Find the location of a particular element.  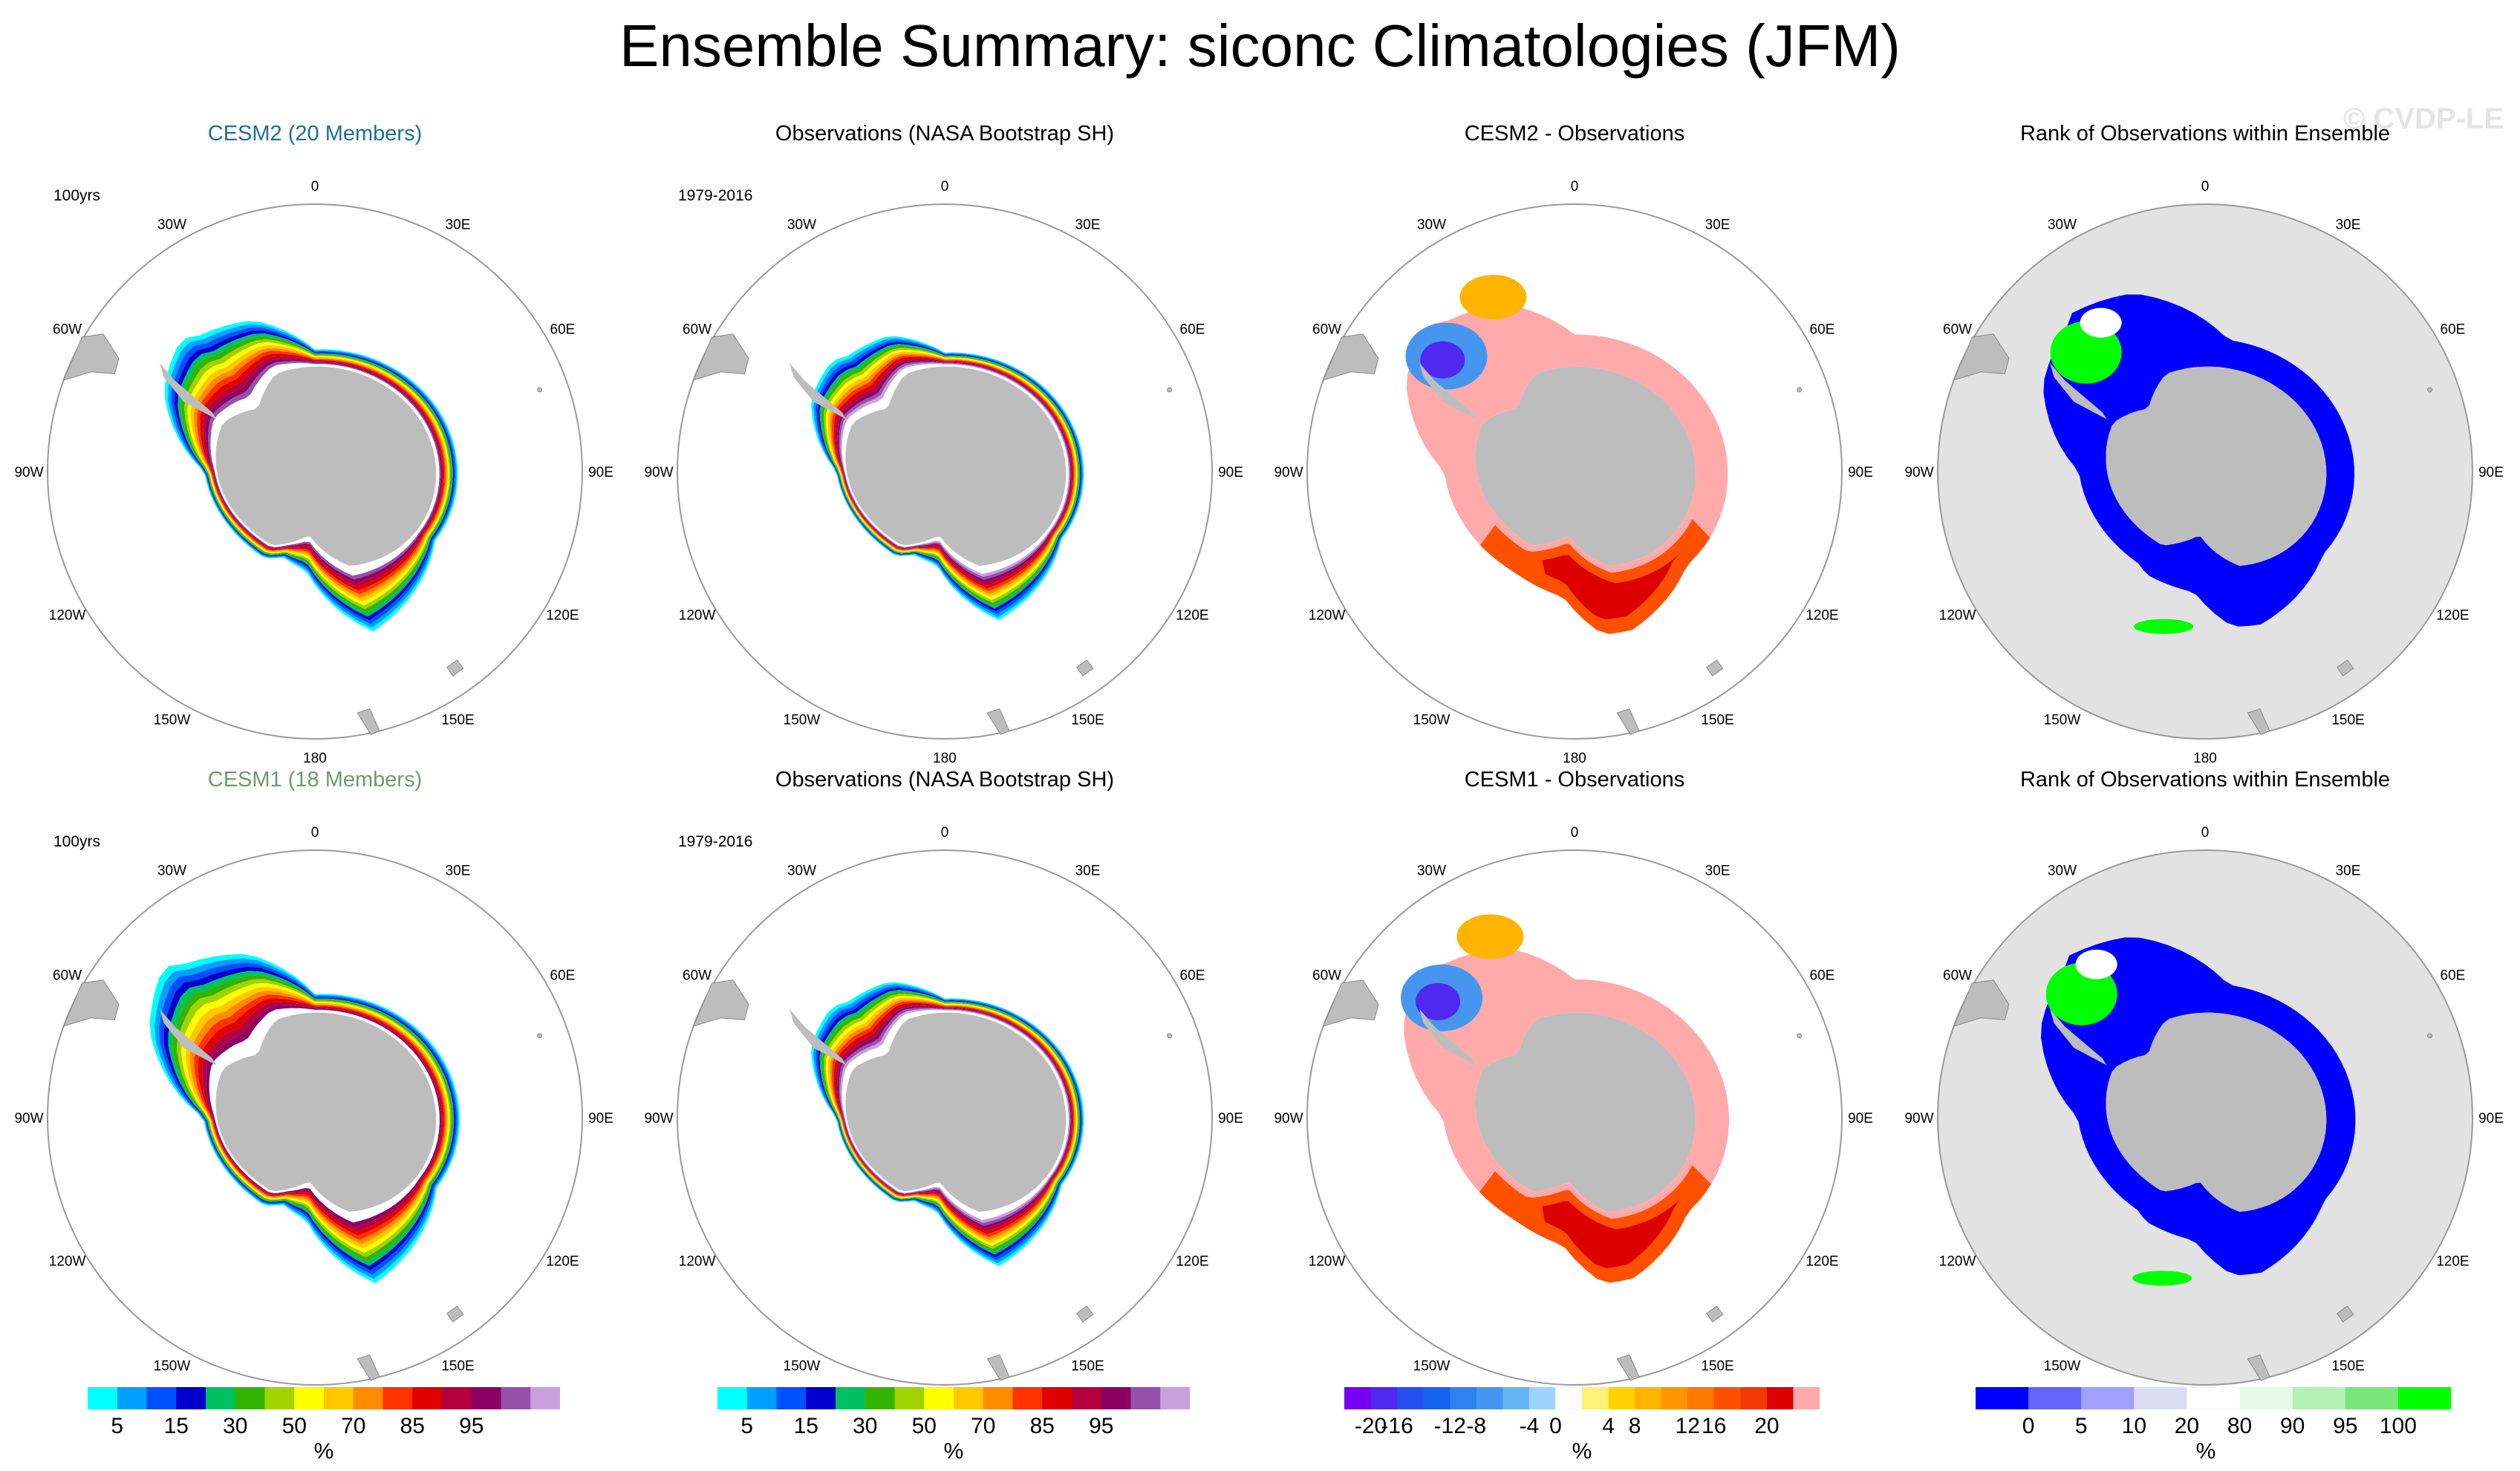

cb-rank-swatches is located at coordinates (2214, 1398).